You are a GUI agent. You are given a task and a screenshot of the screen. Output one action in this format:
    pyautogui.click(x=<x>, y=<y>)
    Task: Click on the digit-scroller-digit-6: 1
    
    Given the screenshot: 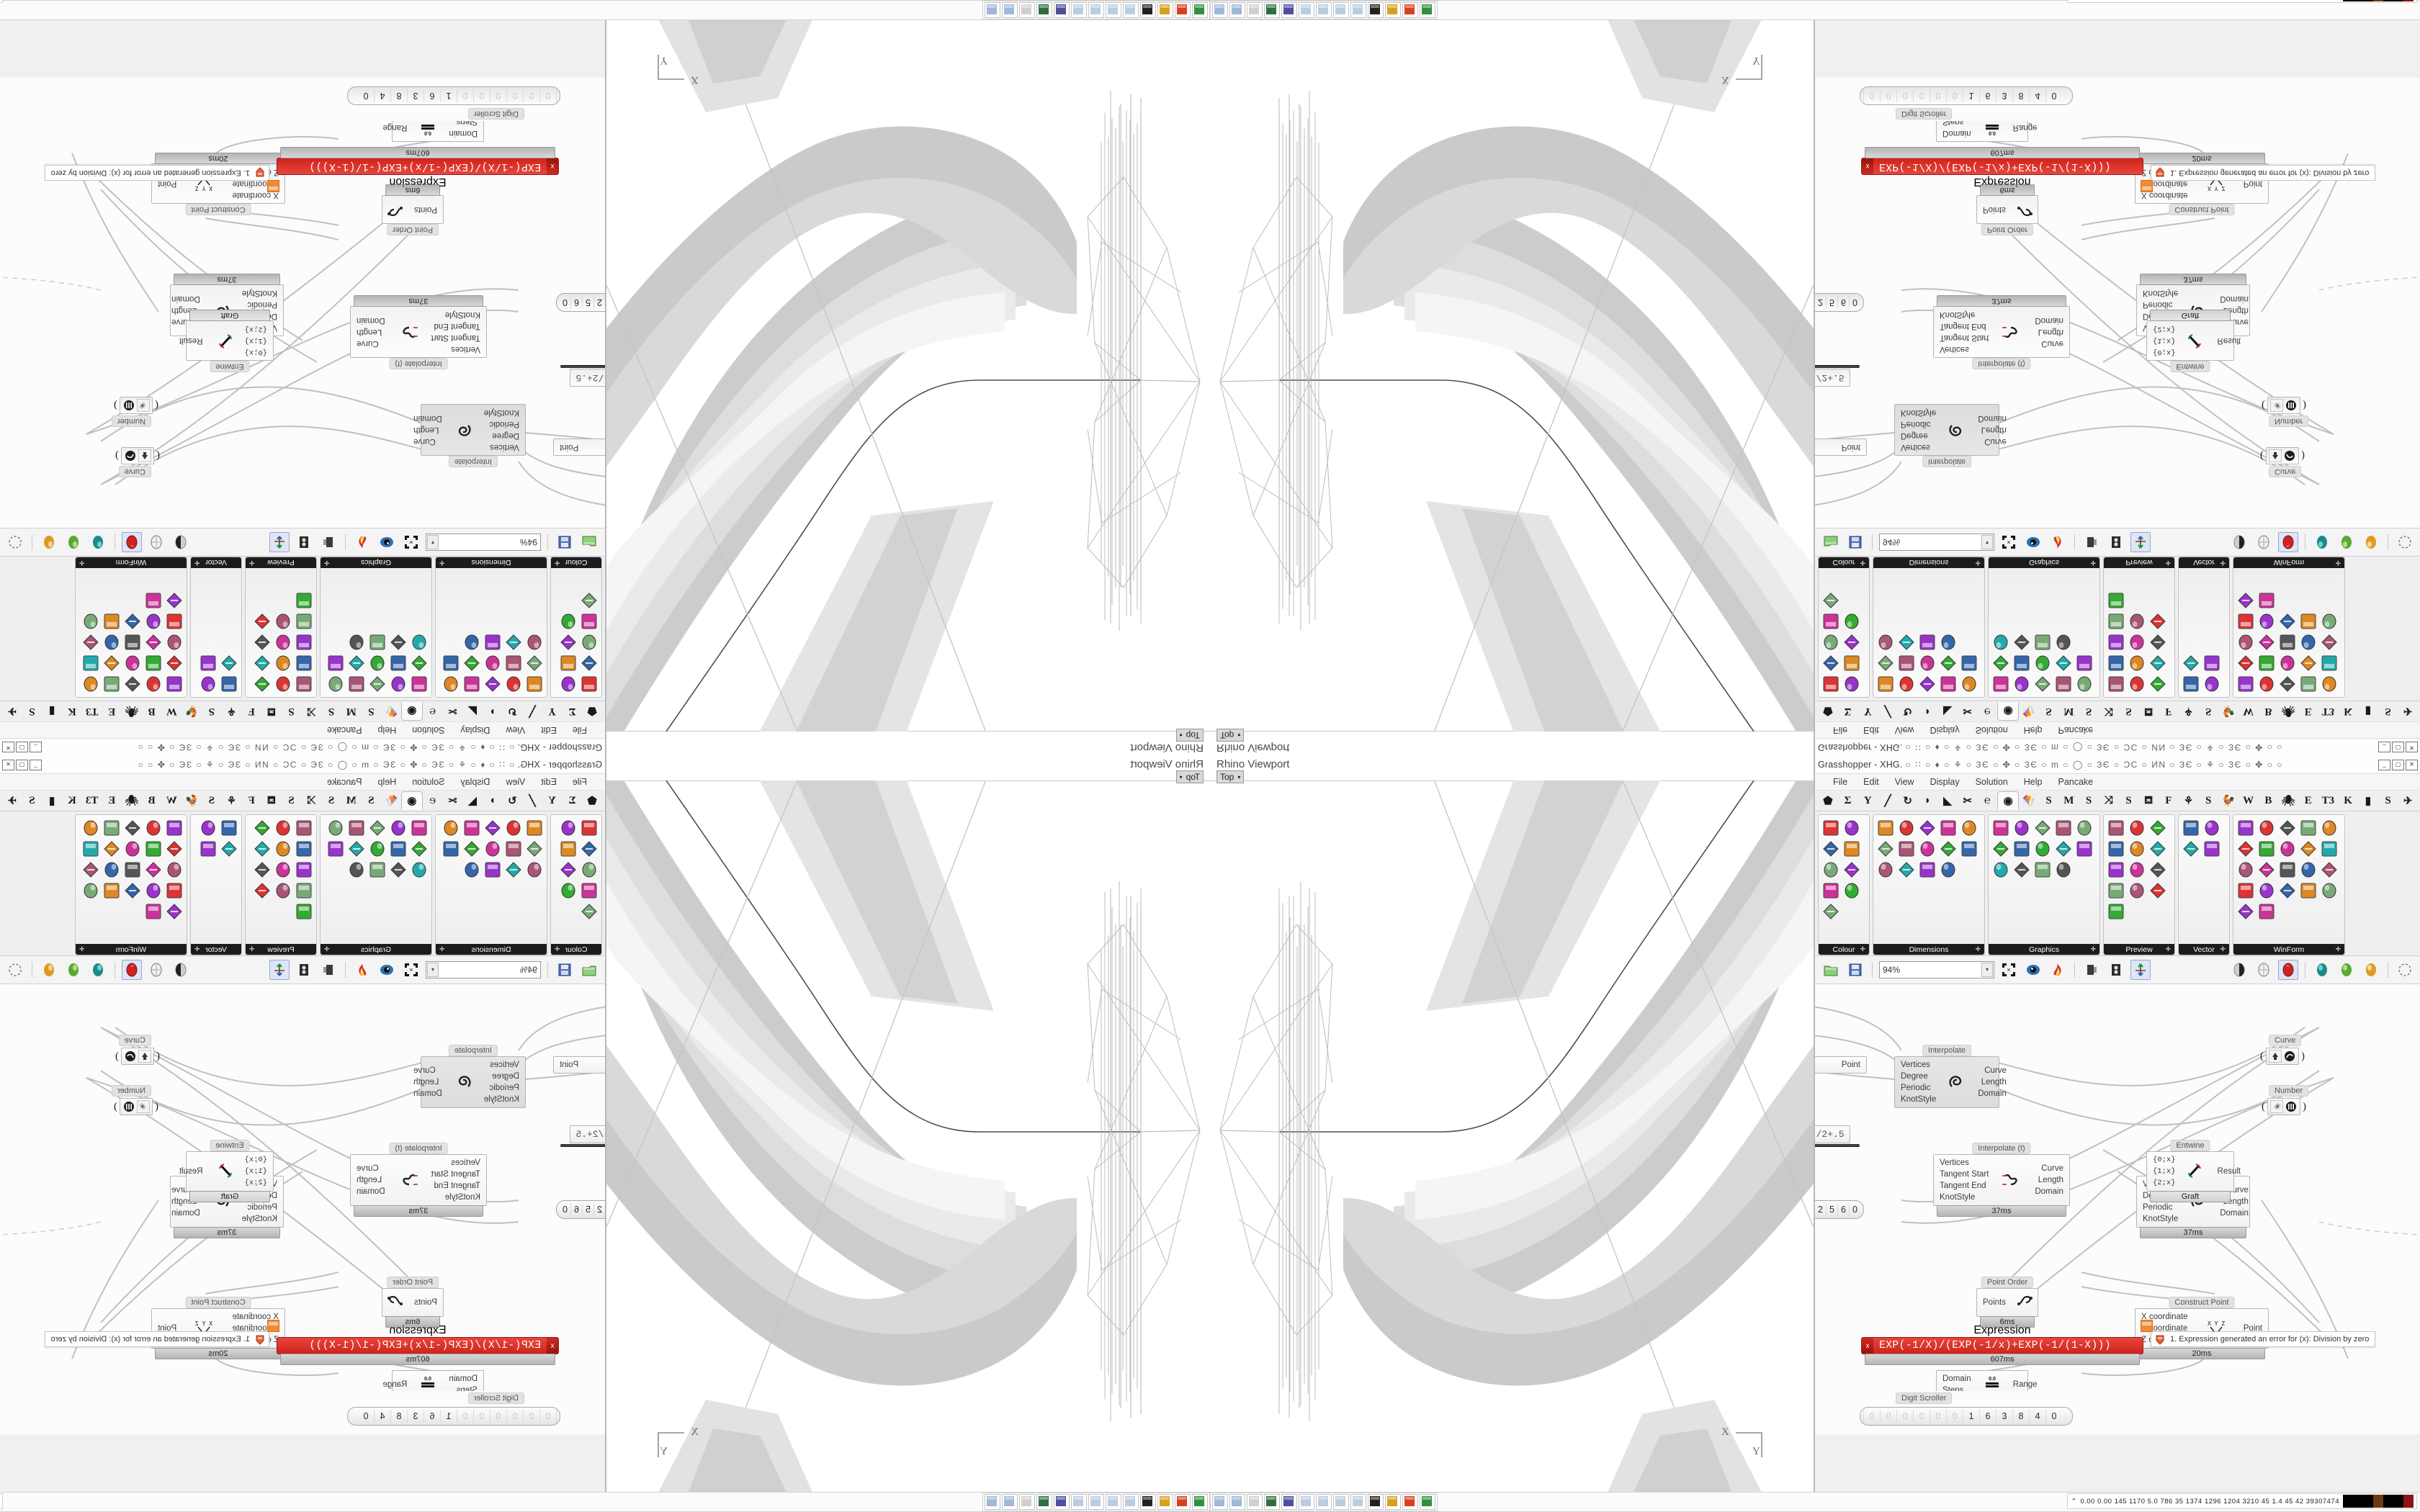 What is the action you would take?
    pyautogui.click(x=449, y=1416)
    